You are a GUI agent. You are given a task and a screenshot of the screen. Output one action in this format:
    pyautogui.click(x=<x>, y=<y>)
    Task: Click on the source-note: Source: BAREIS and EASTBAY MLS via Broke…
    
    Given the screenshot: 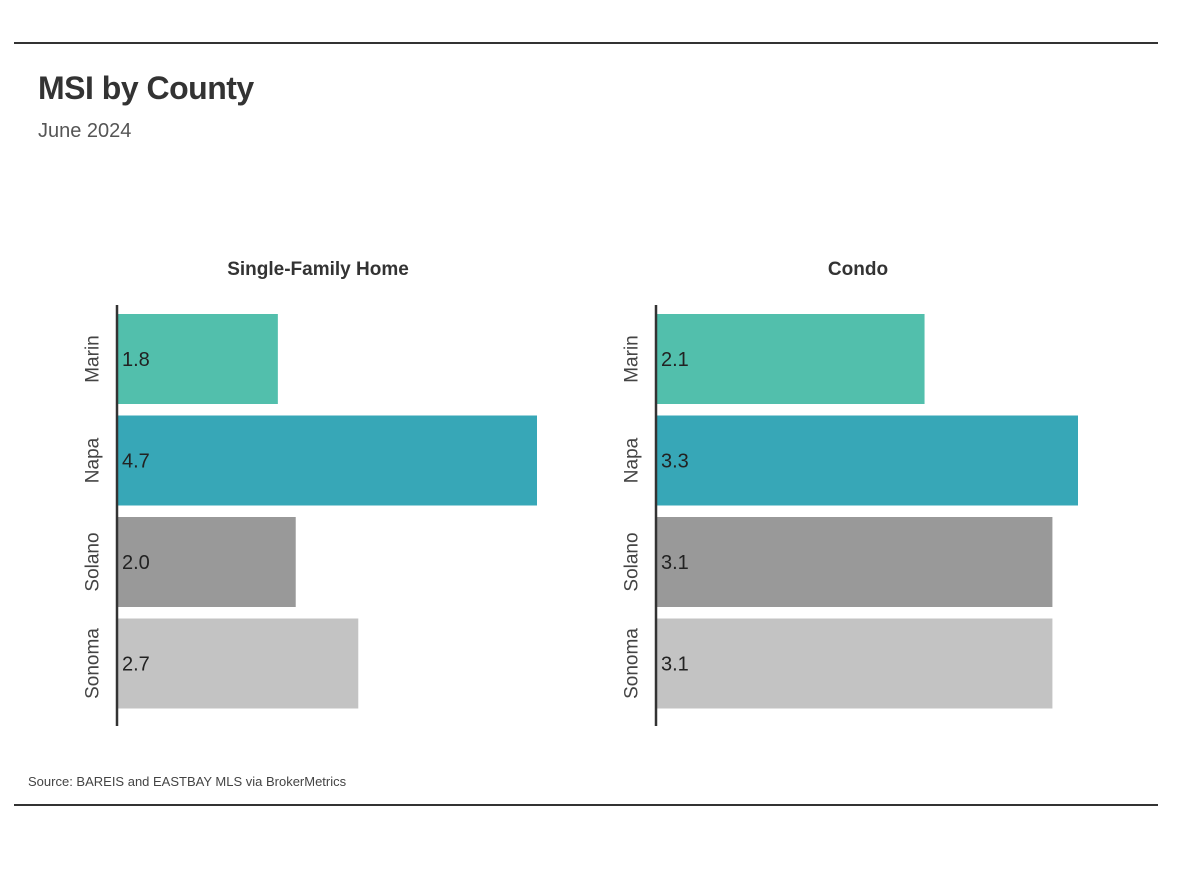 What is the action you would take?
    pyautogui.click(x=187, y=781)
    